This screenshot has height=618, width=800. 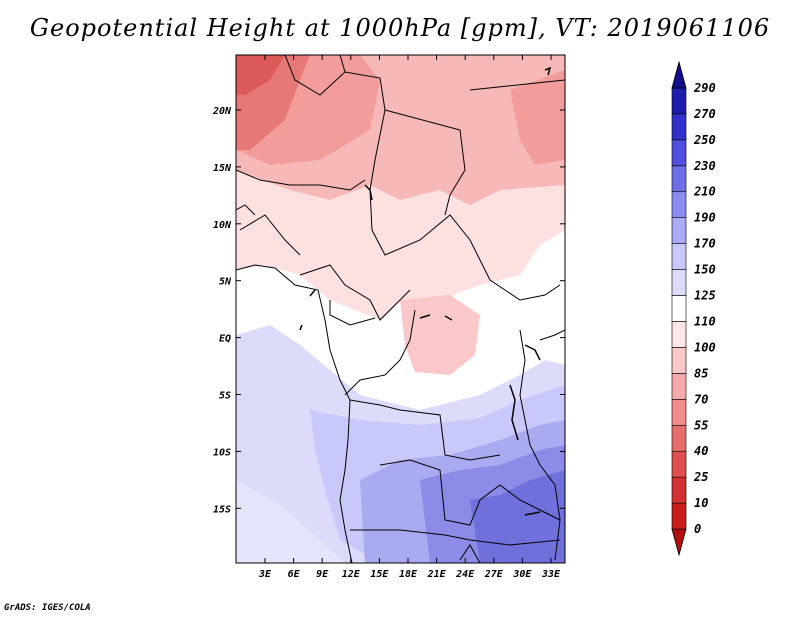 What do you see at coordinates (704, 192) in the screenshot?
I see `colorbar-label: 210` at bounding box center [704, 192].